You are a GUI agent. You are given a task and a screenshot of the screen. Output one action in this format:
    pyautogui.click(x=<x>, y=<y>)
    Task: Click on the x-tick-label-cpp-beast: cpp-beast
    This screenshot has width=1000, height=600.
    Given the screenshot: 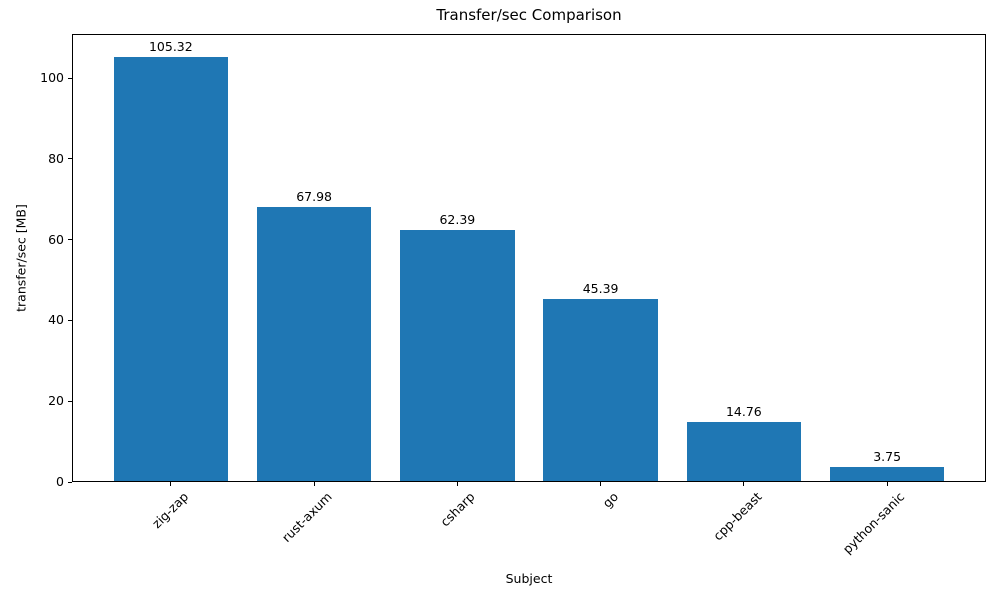 What is the action you would take?
    pyautogui.click(x=737, y=516)
    